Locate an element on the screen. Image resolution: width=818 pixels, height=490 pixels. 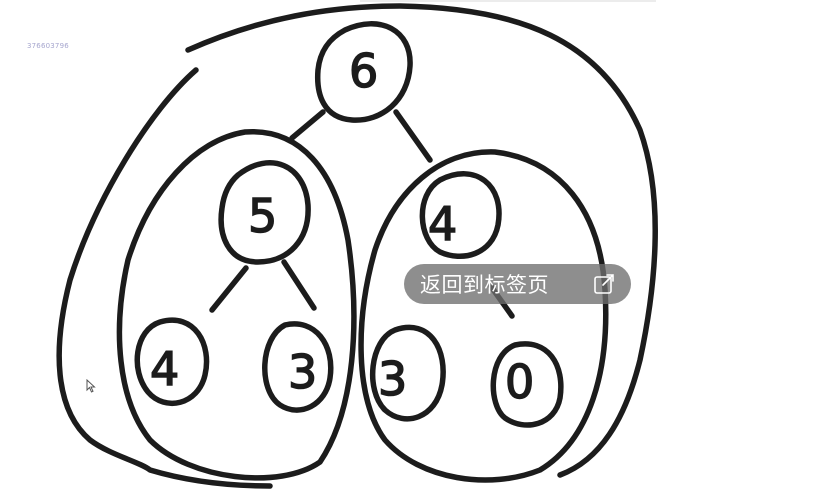
back-to-tab-label: 返回到标签页 is located at coordinates (484, 285).